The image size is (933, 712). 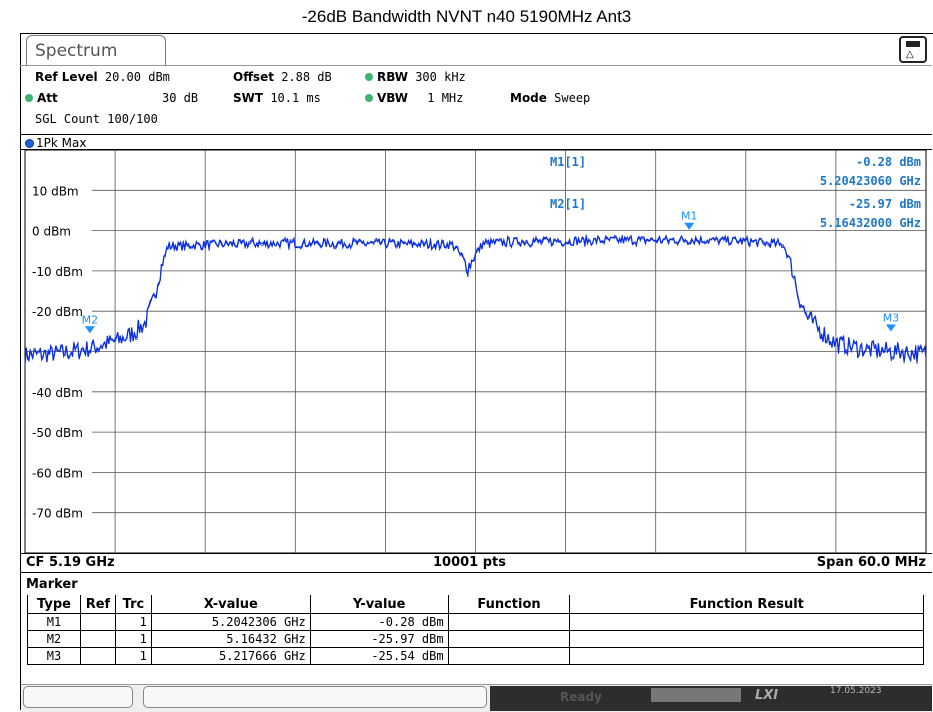 I want to click on table-row: M3 1 5.217666 GHz -25.54 dBm, so click(x=475, y=656).